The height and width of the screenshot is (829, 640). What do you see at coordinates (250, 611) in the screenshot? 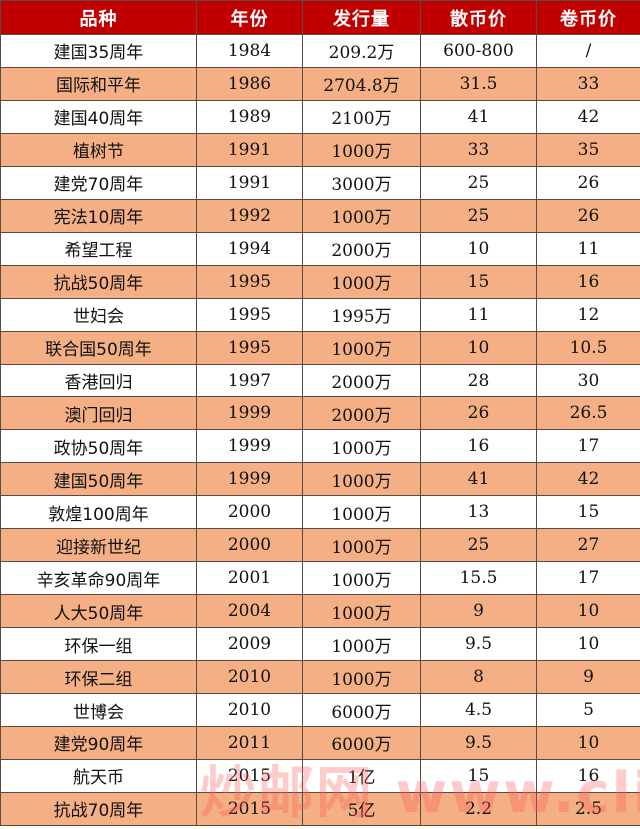
I see `year-cell: 2004` at bounding box center [250, 611].